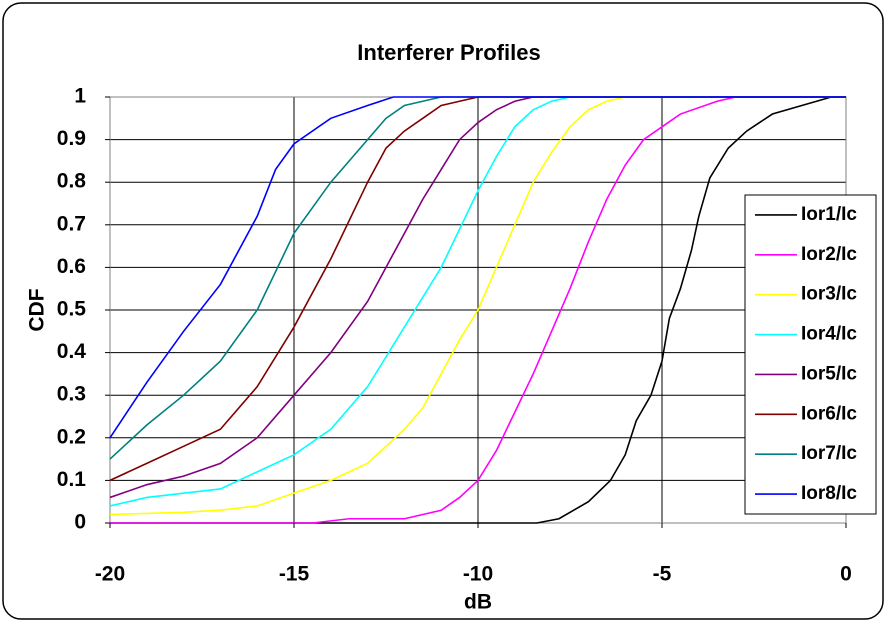 This screenshot has width=888, height=629. I want to click on x-tick-label: 0, so click(846, 574).